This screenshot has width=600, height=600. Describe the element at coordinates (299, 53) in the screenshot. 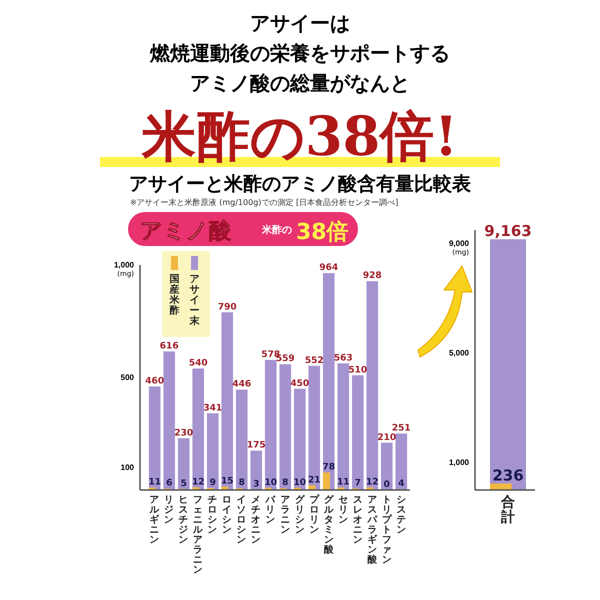

I see `text: 燃焼運動後の栄養をサポートする` at that location.